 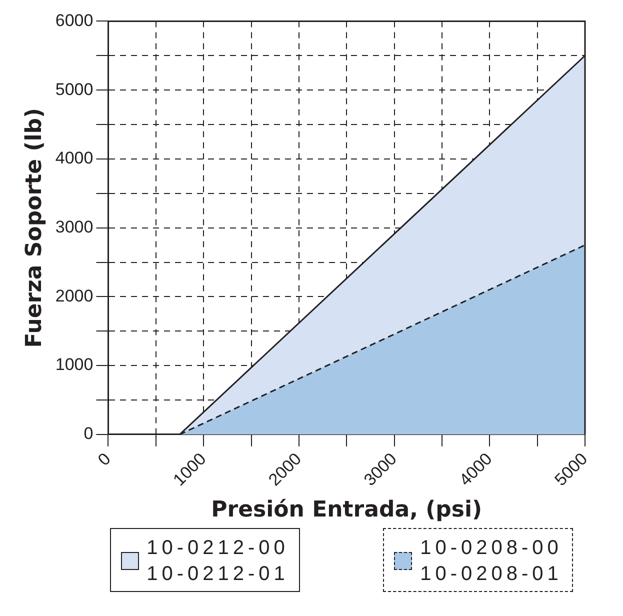 I want to click on y-tick-label: 6000, so click(x=74, y=20).